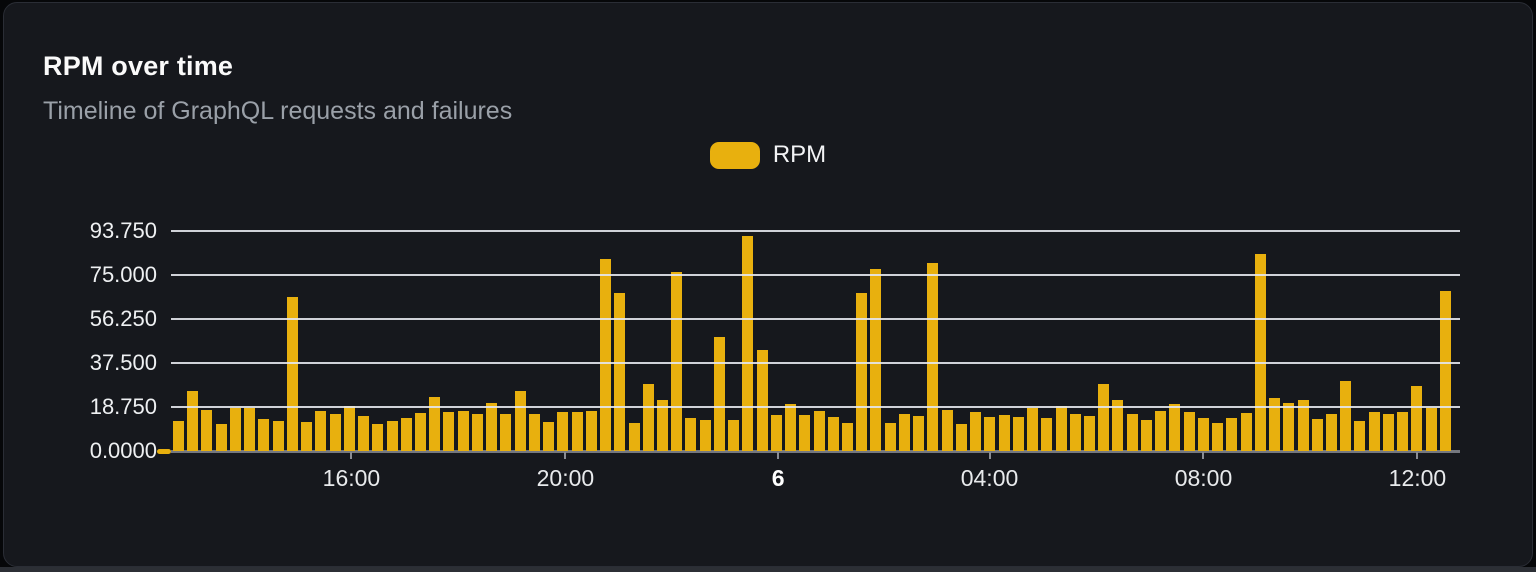  I want to click on legend-swatch-rpm, so click(734, 155).